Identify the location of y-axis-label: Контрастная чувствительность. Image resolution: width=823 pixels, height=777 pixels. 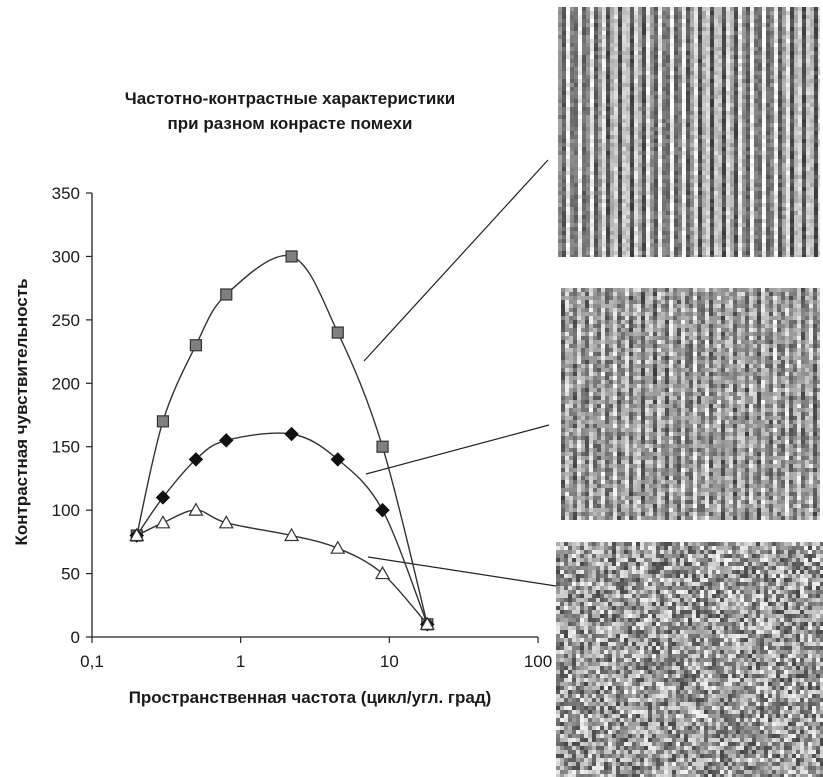
(21, 412).